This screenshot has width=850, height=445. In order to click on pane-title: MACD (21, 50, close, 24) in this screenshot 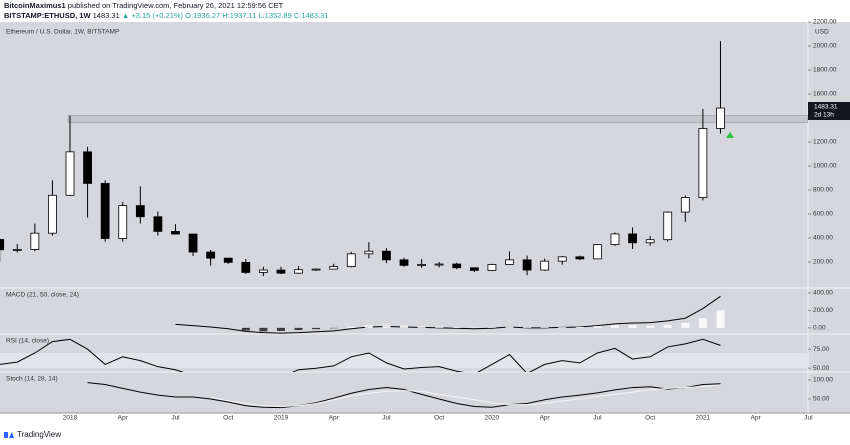, I will do `click(42, 295)`.